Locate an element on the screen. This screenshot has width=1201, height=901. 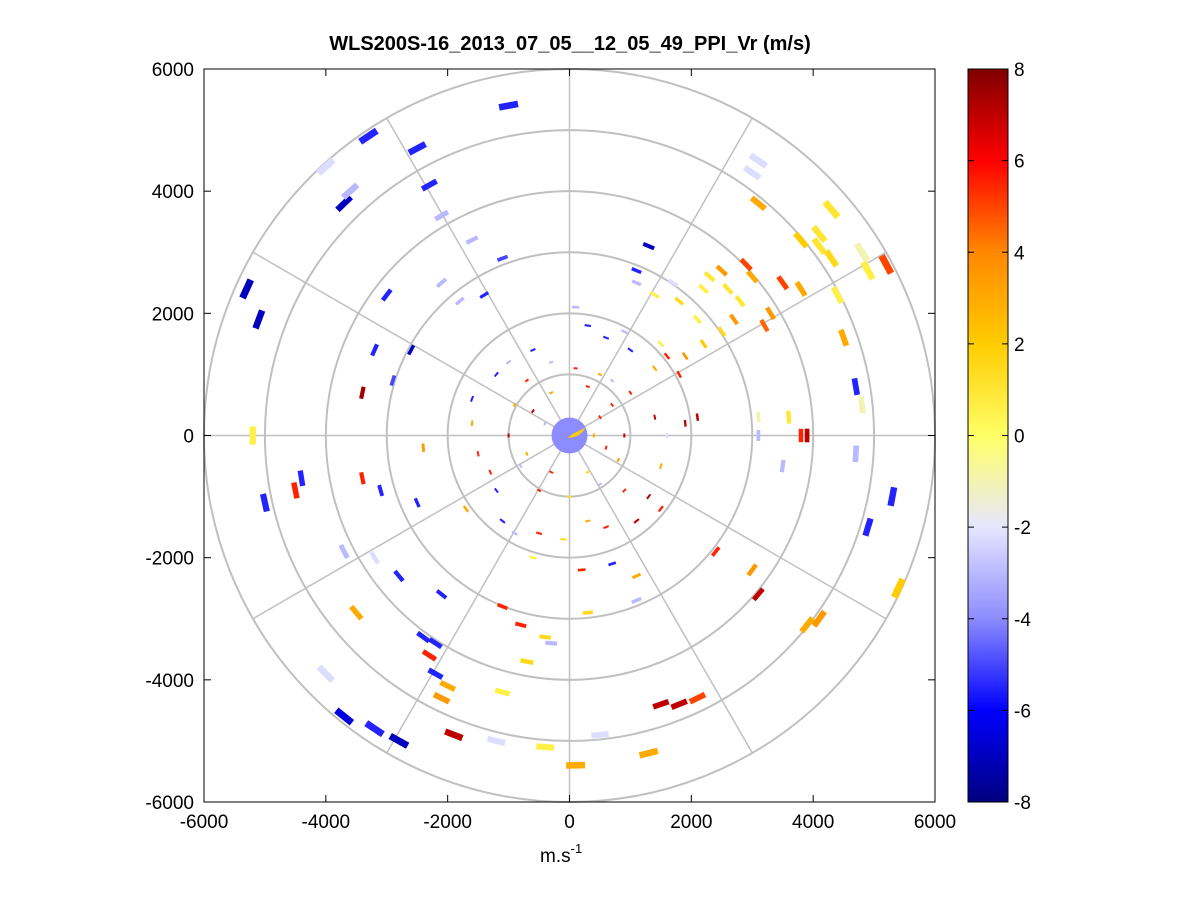
colorbar-tick-label: 2 is located at coordinates (1019, 345).